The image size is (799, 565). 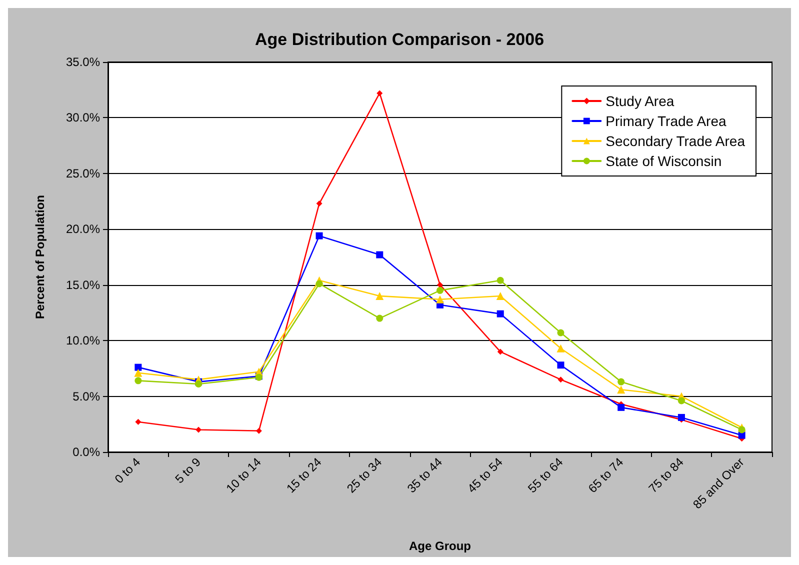 I want to click on x-tick-label: 75 to 84, so click(x=666, y=475).